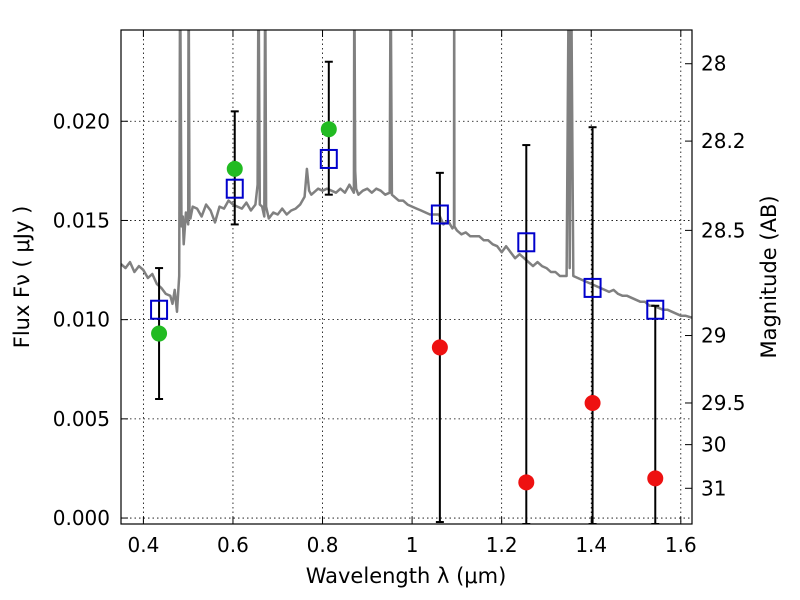 The height and width of the screenshot is (600, 800). Describe the element at coordinates (233, 545) in the screenshot. I see `x-tick-label: 0.6` at that location.